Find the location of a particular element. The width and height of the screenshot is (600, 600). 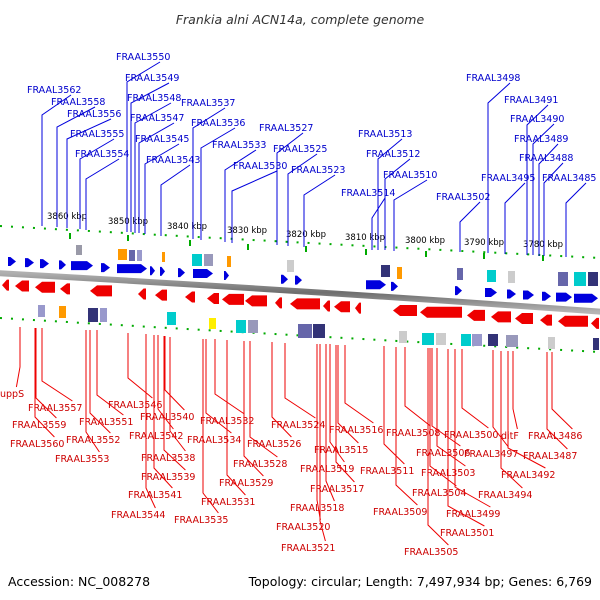

forward-gene-label: FRAAL3498 is located at coordinates (493, 78).